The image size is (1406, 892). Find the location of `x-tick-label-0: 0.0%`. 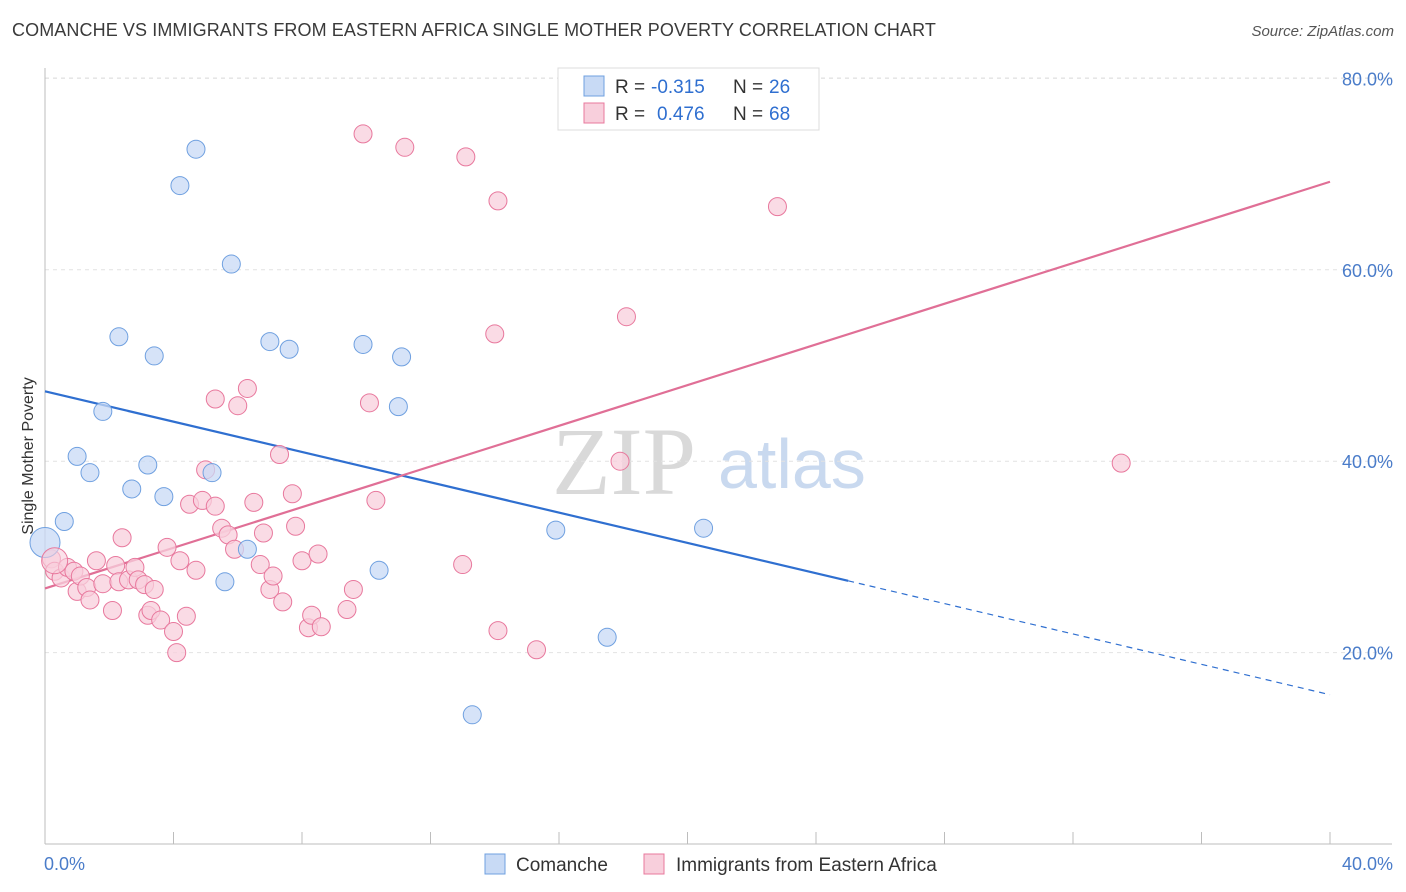

x-tick-label-0: 0.0% is located at coordinates (64, 864).